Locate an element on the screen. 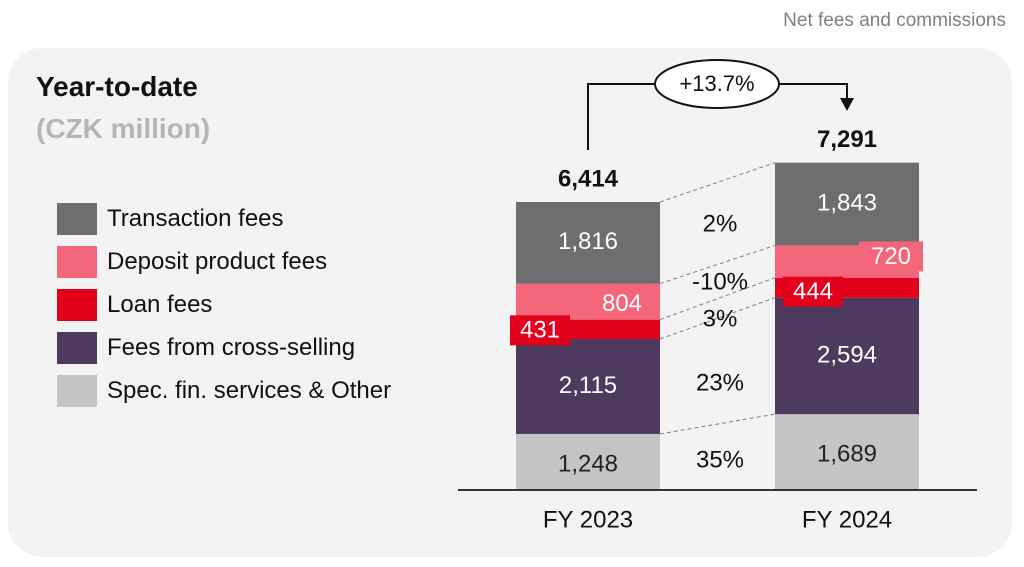  legend-swatch-spec-fin-services-other is located at coordinates (77, 391).